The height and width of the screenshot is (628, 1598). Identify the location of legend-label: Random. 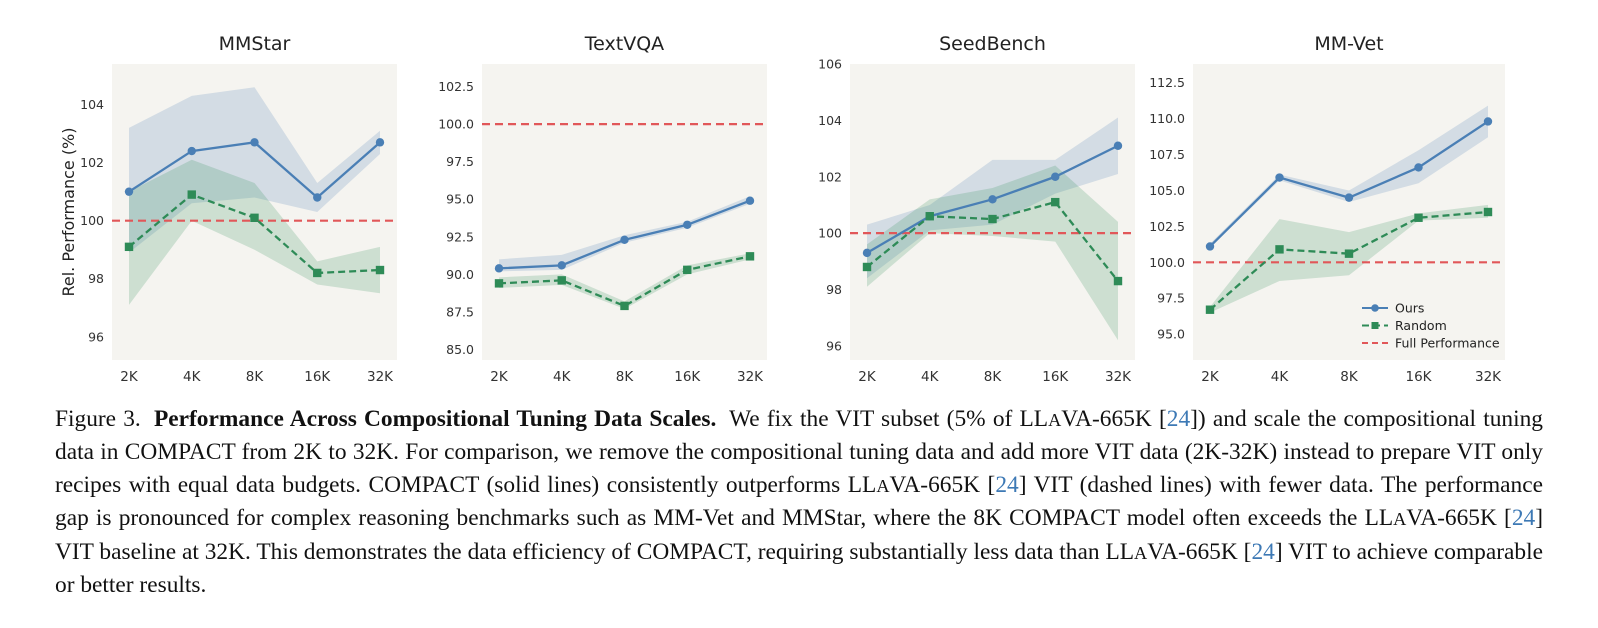
(1421, 325).